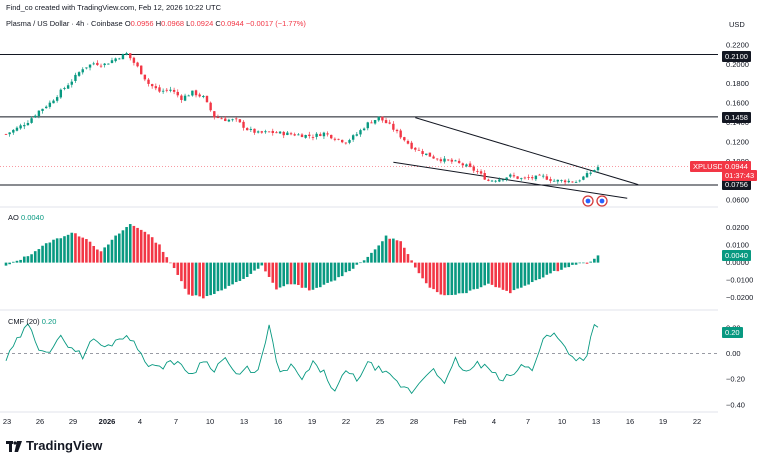 The image size is (768, 463). I want to click on level-tag-low: 0.0756, so click(736, 184).